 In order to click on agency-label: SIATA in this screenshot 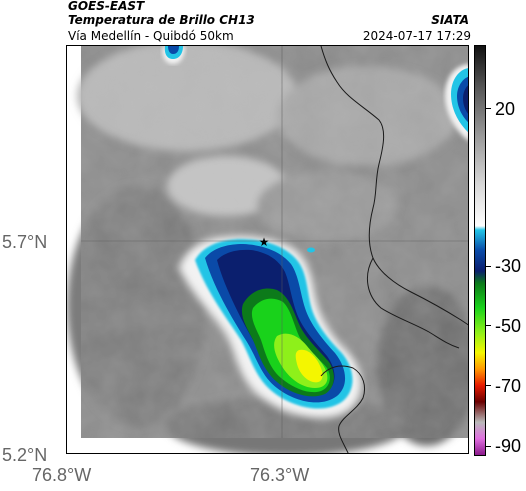, I will do `click(450, 20)`.